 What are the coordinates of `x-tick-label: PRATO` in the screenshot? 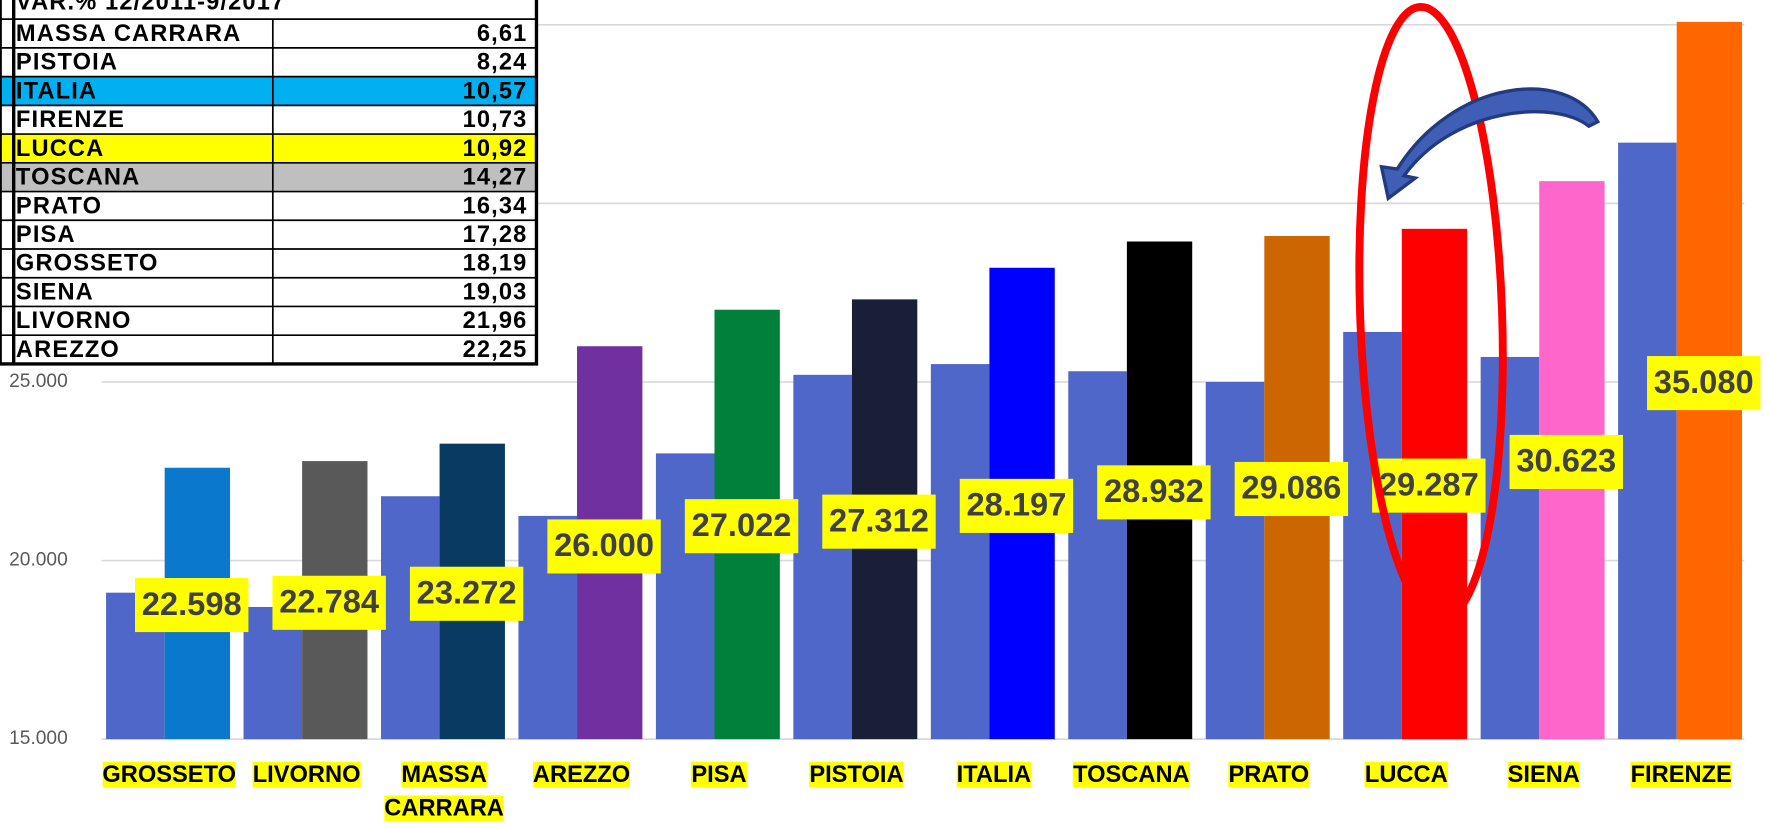 It's located at (1269, 774).